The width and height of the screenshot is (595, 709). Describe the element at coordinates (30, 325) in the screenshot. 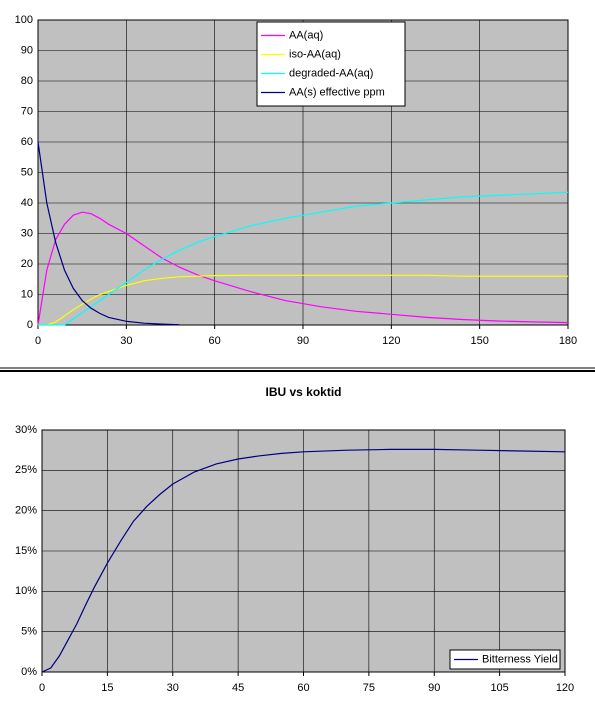

I see `y-tick-label: 0` at that location.